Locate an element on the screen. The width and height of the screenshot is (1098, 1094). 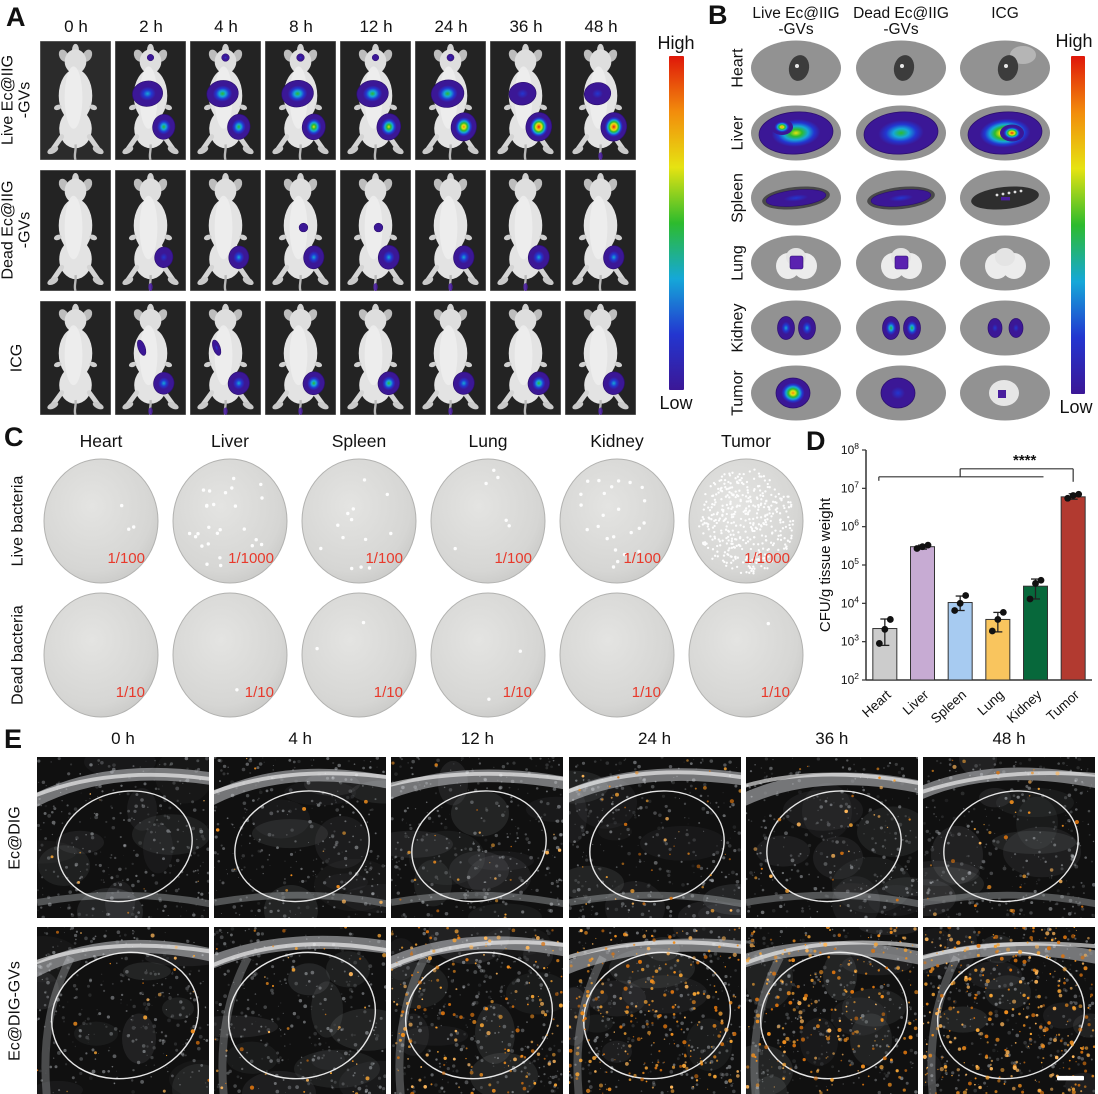
x-tick-label-spleen: Spleen is located at coordinates (948, 706).